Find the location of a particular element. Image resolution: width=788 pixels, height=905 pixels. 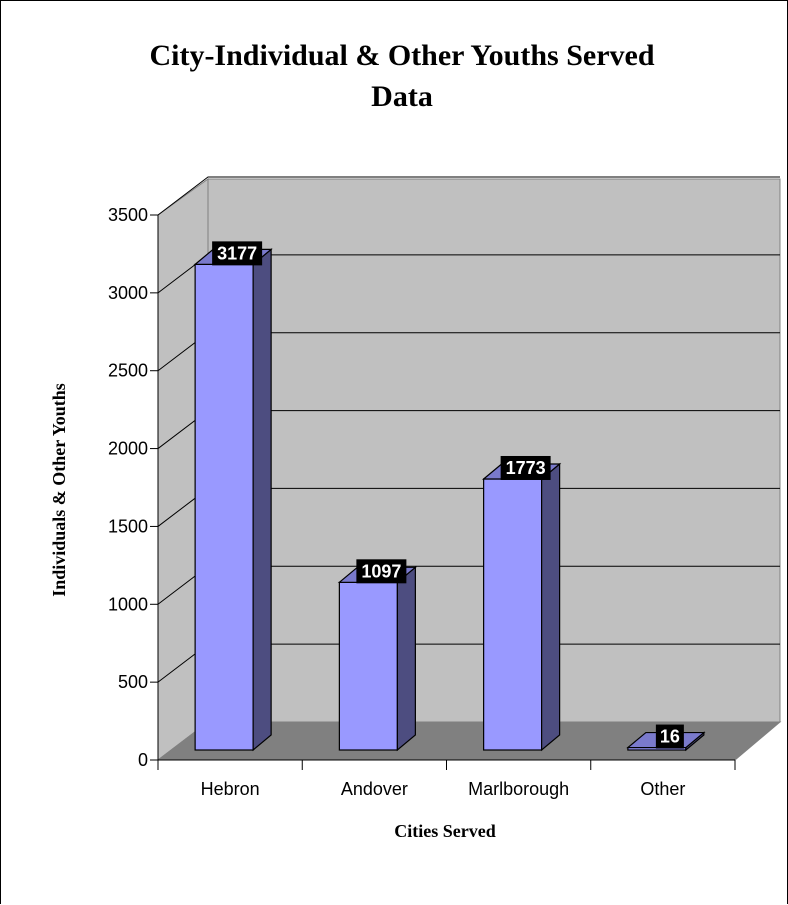

y-tick-label: 500 is located at coordinates (133, 682).